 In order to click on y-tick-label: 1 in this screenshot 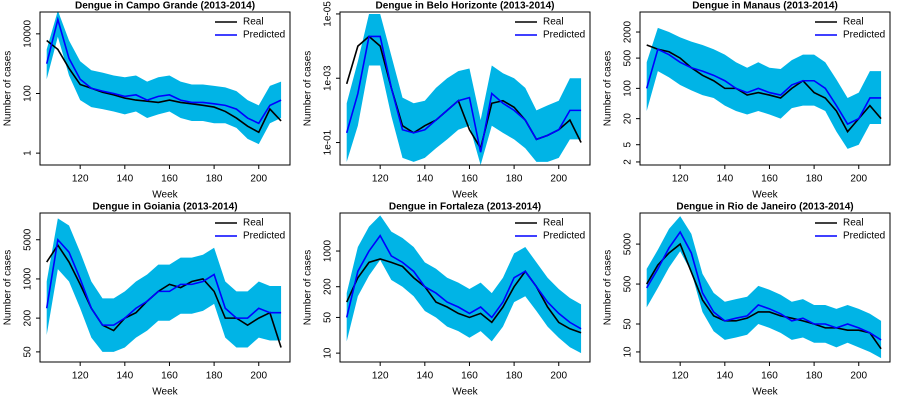, I will do `click(28, 153)`.